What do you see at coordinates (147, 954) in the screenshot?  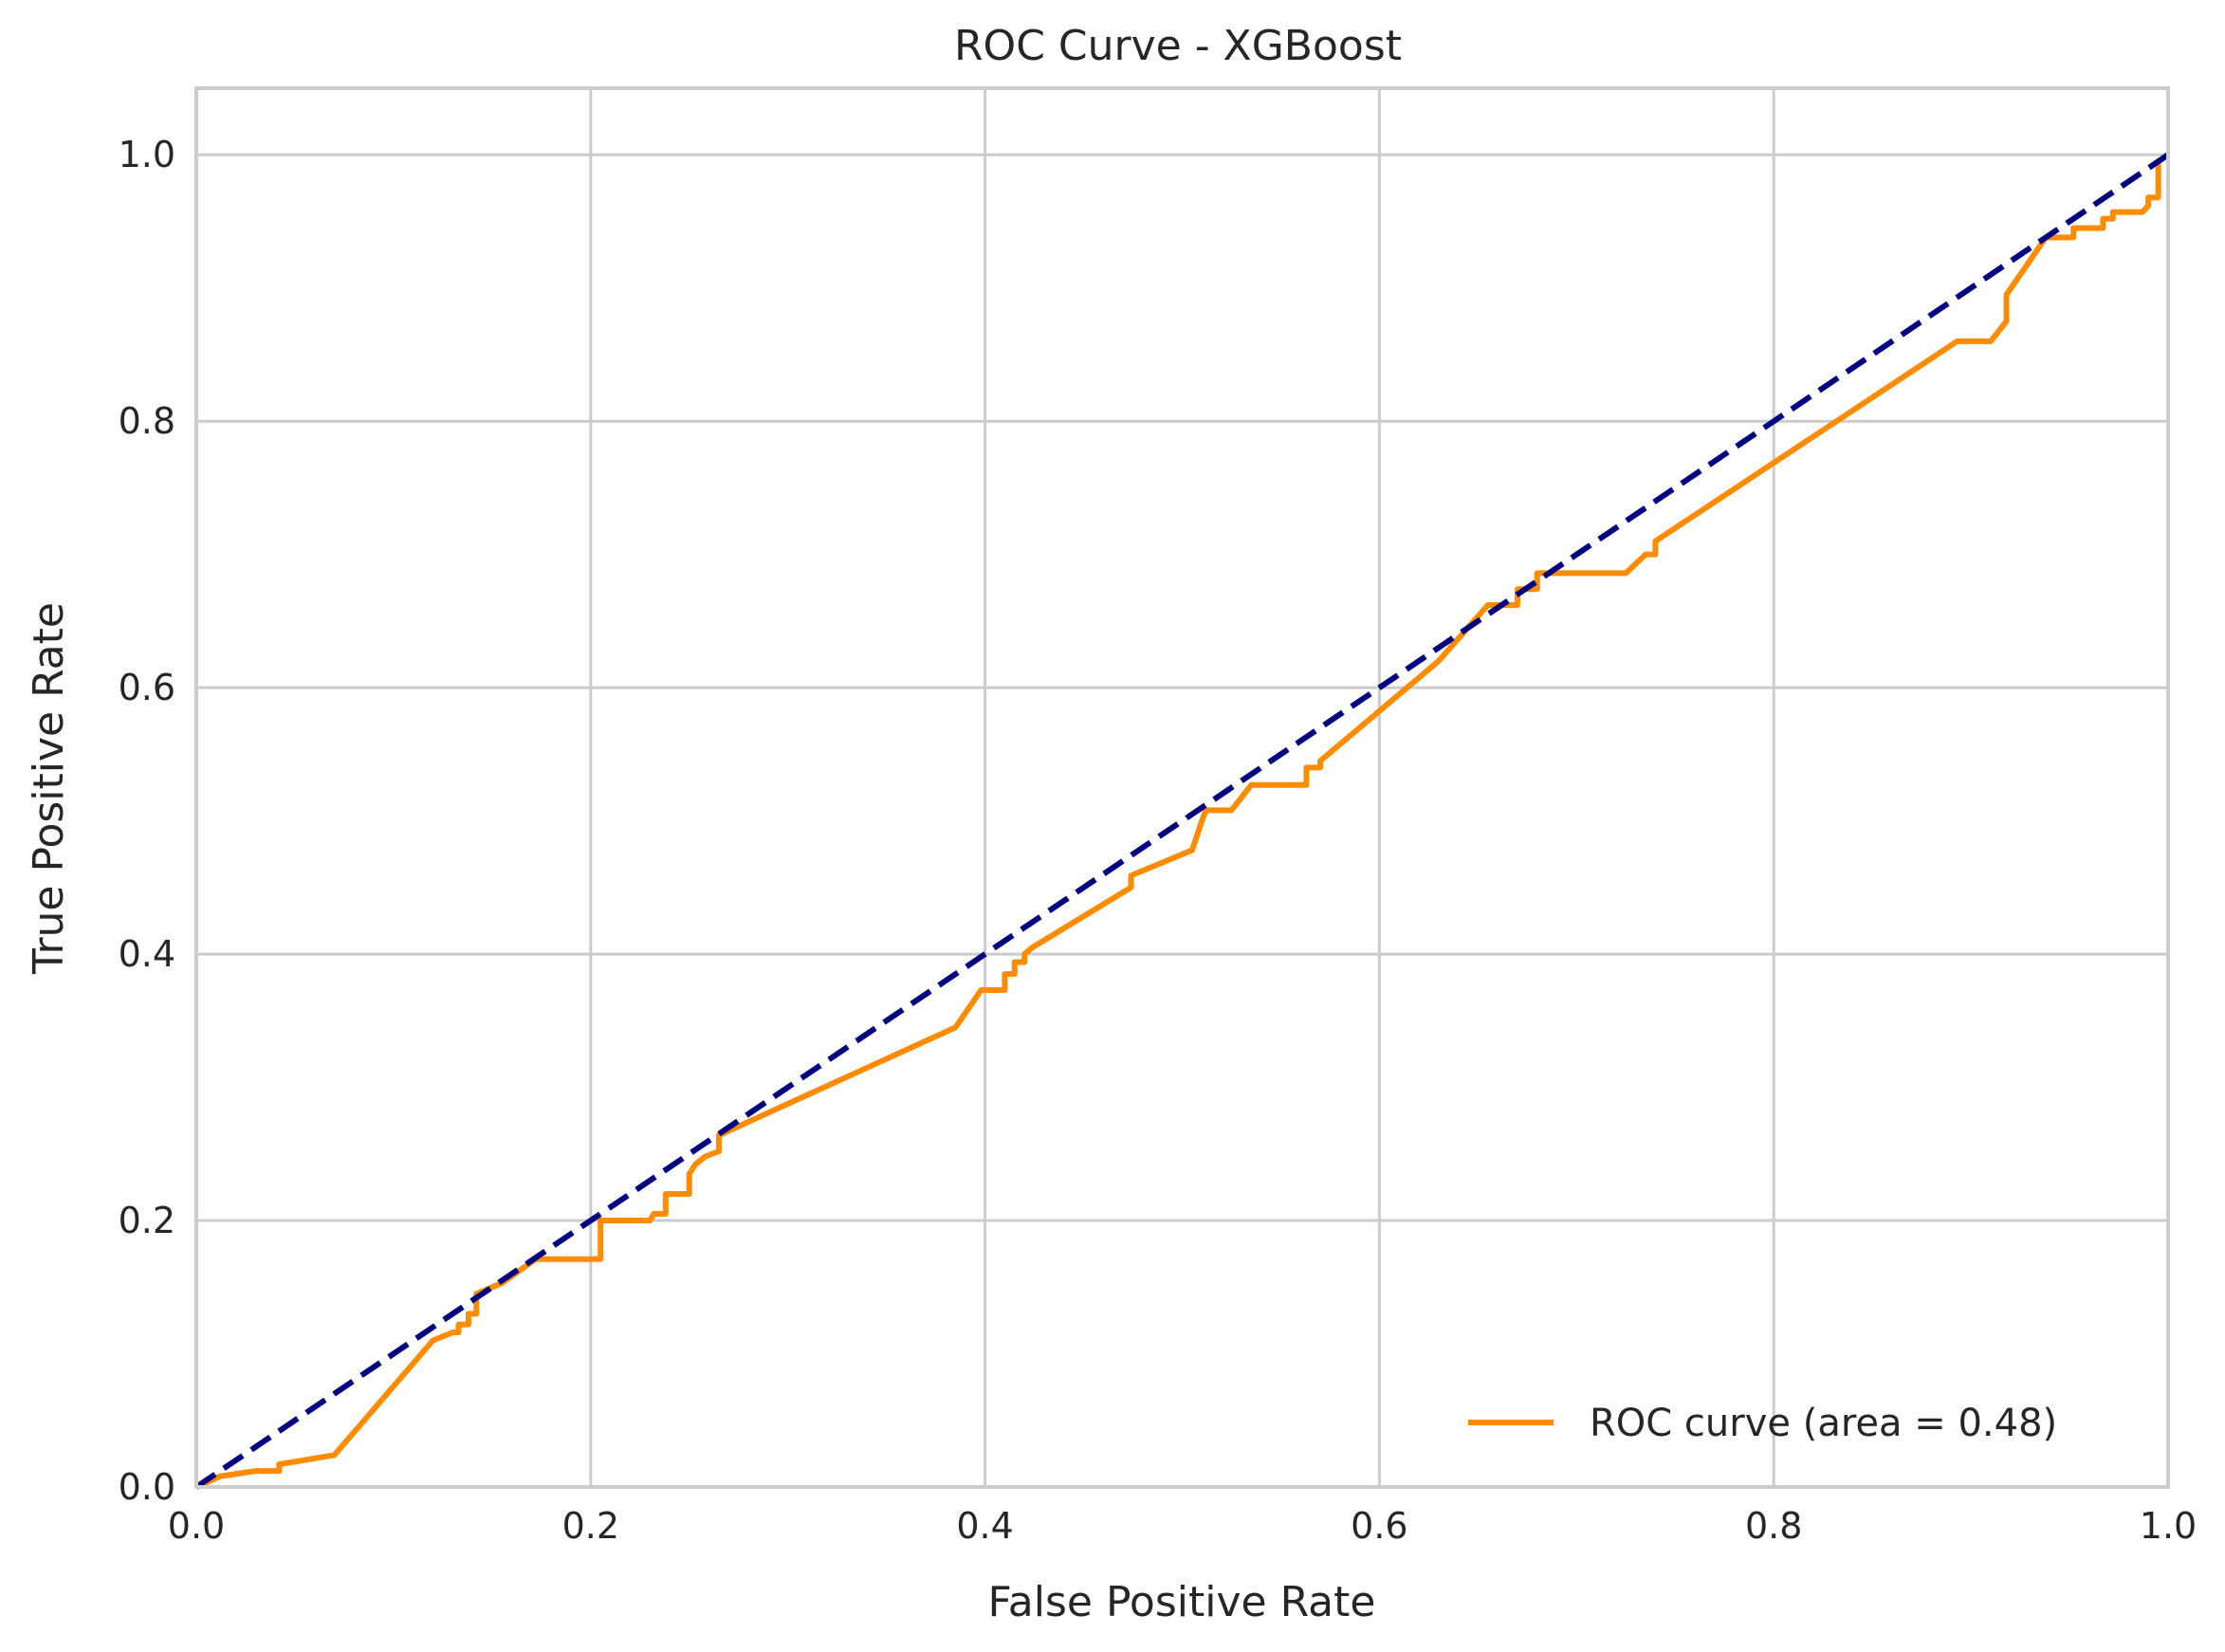 I see `y-tick-label: 0.4` at bounding box center [147, 954].